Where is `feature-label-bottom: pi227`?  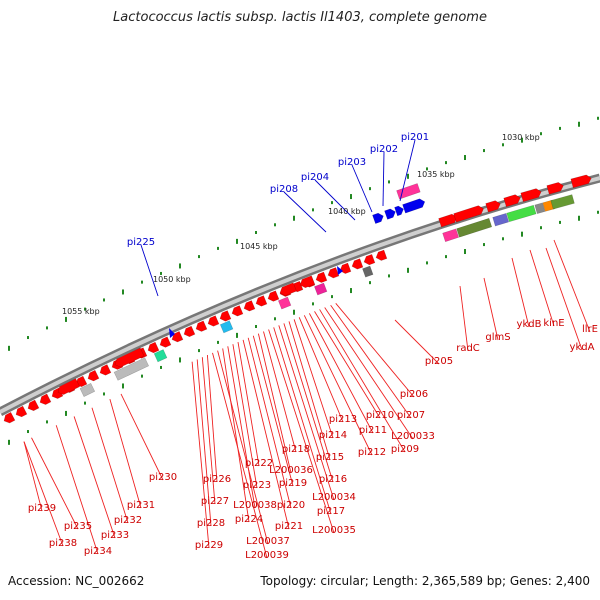 feature-label-bottom: pi227 is located at coordinates (215, 501).